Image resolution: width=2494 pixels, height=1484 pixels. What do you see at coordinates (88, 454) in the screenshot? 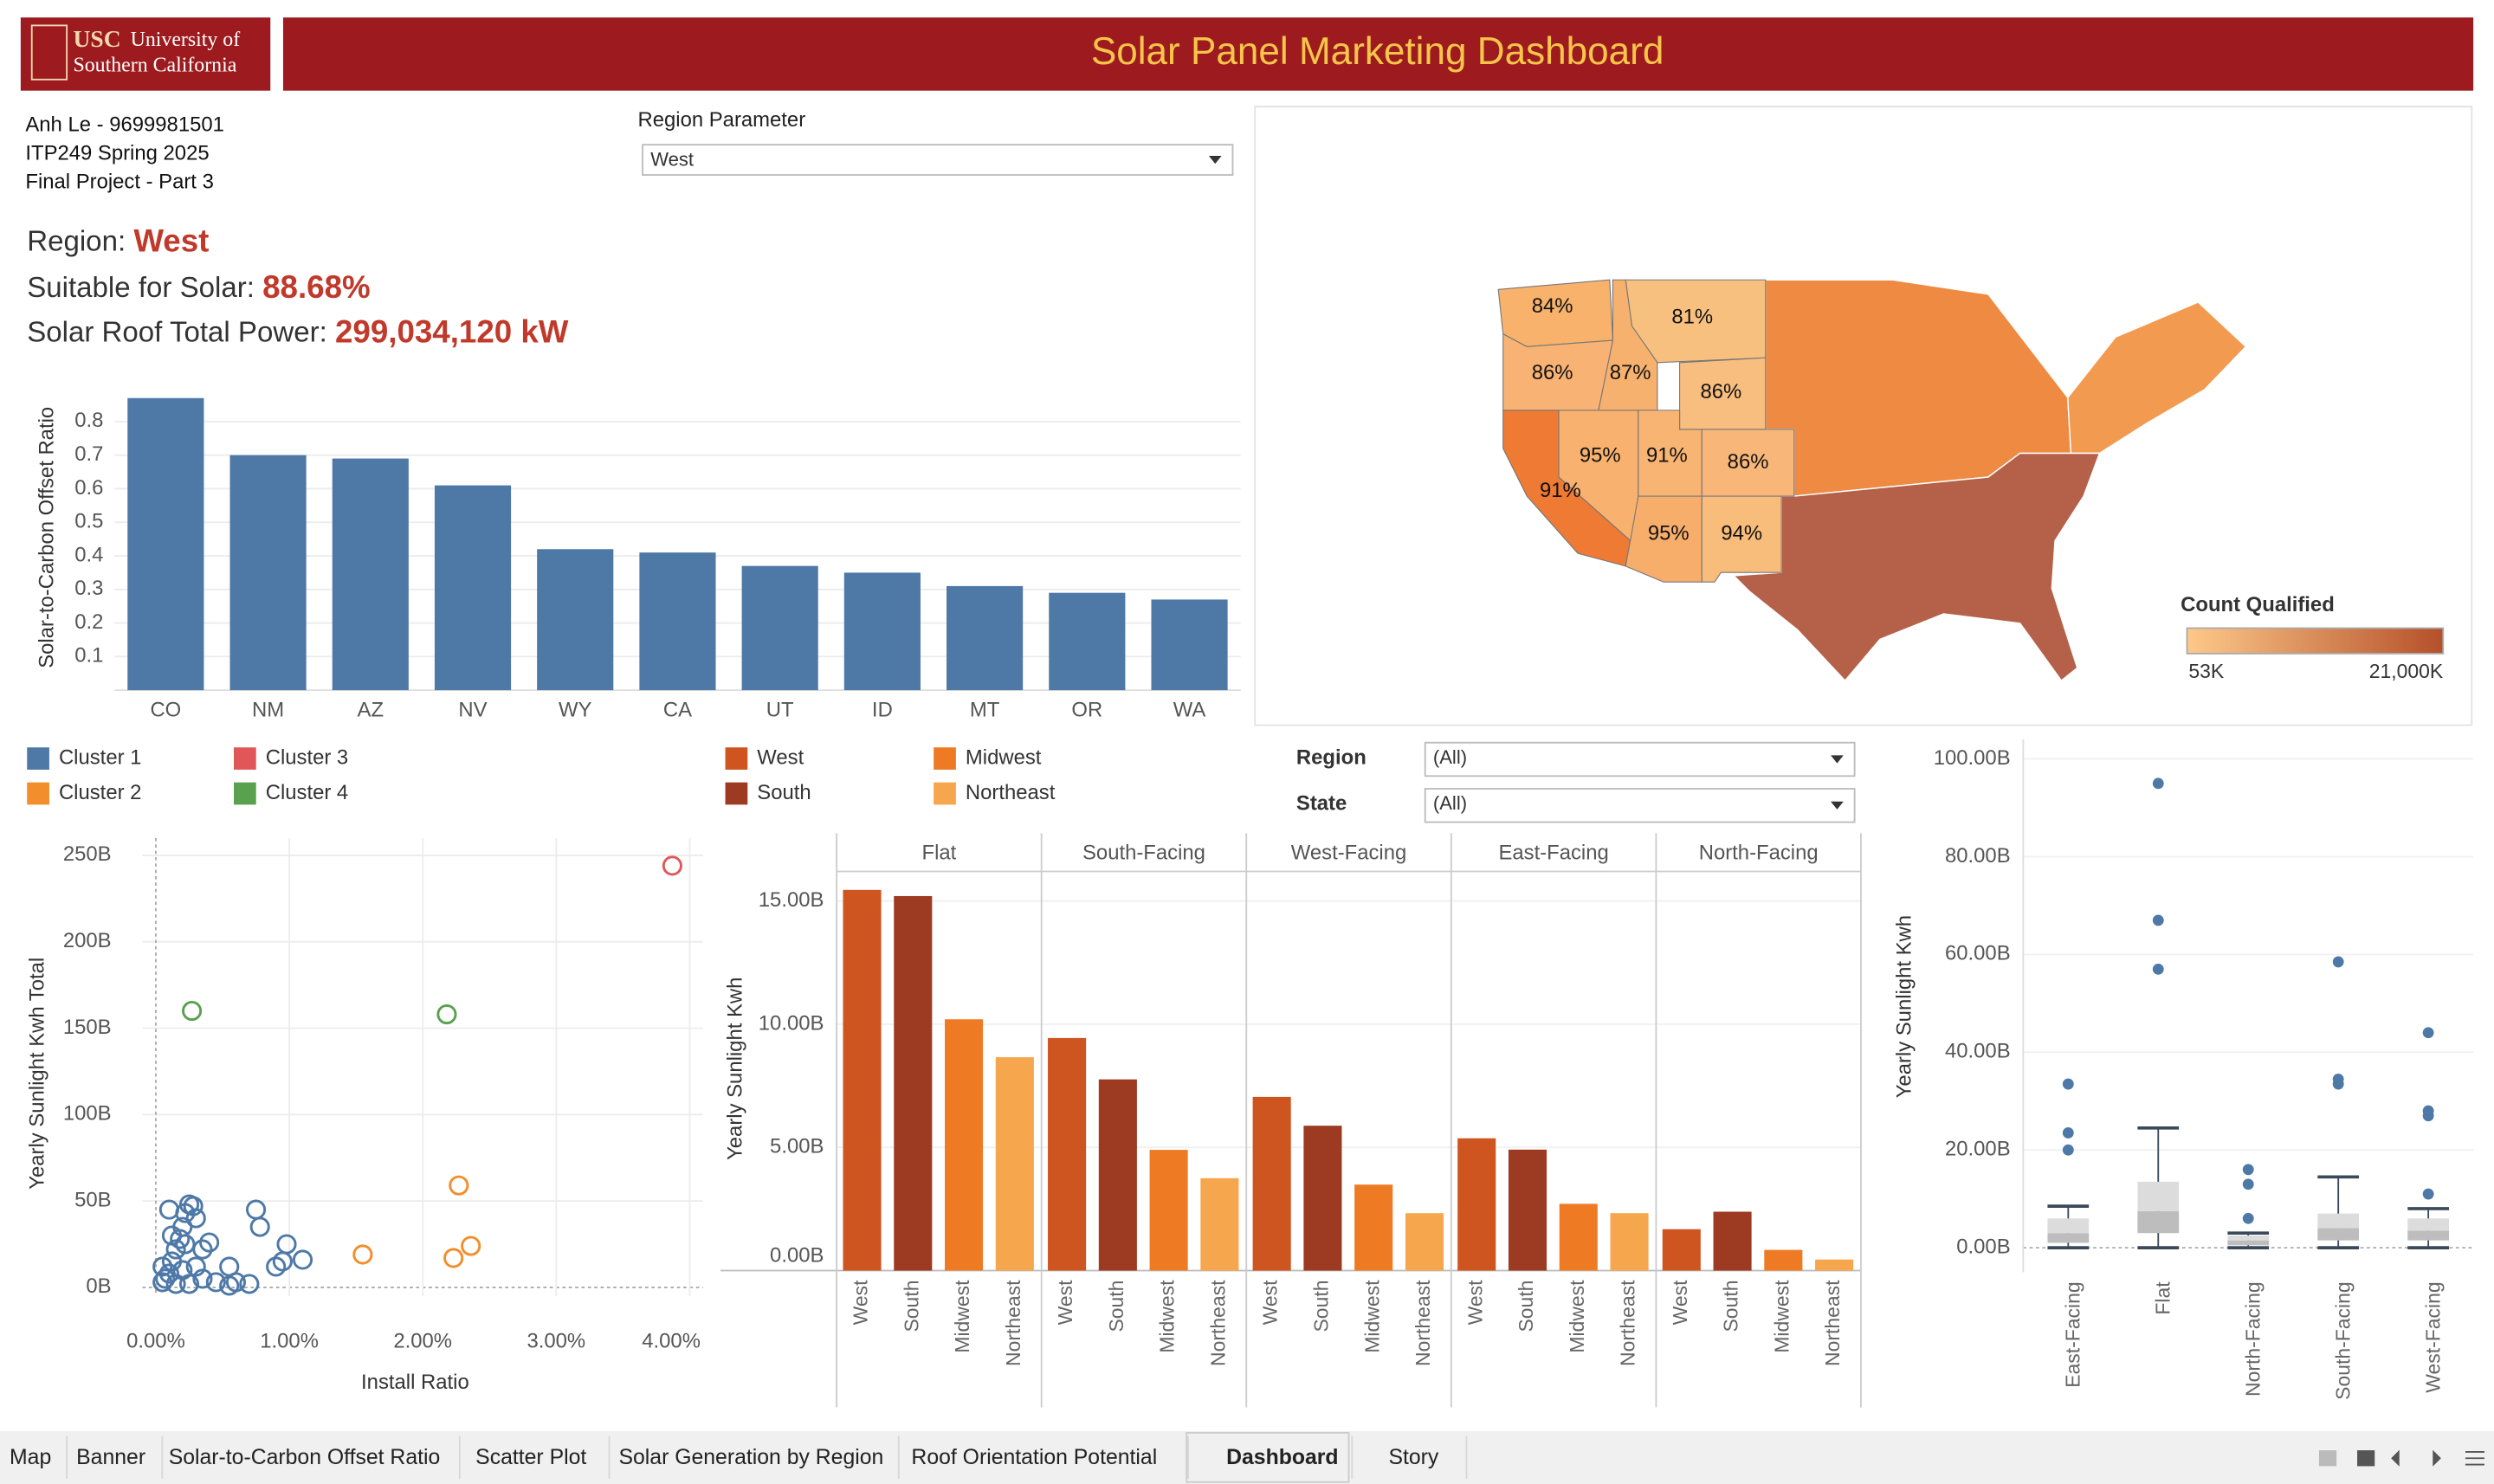
I see `y-tick-label: 0.7` at bounding box center [88, 454].